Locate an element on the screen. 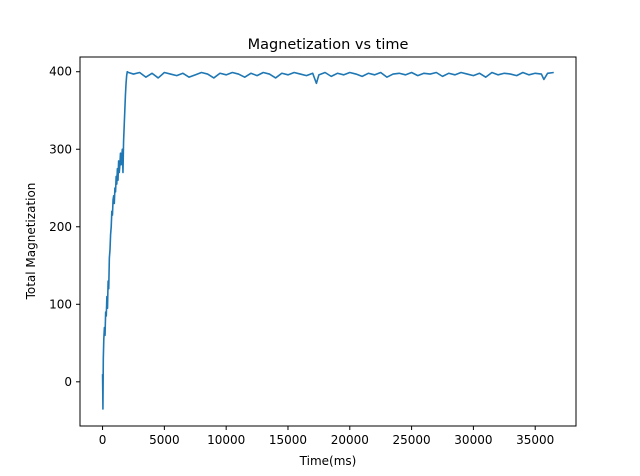 This screenshot has height=476, width=640. x-tick-label: 15000 is located at coordinates (288, 440).